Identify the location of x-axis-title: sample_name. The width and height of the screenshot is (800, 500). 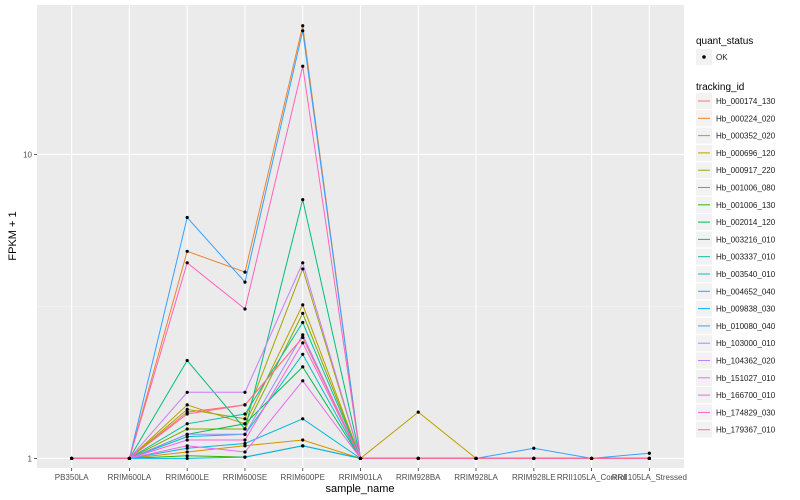
(359, 489).